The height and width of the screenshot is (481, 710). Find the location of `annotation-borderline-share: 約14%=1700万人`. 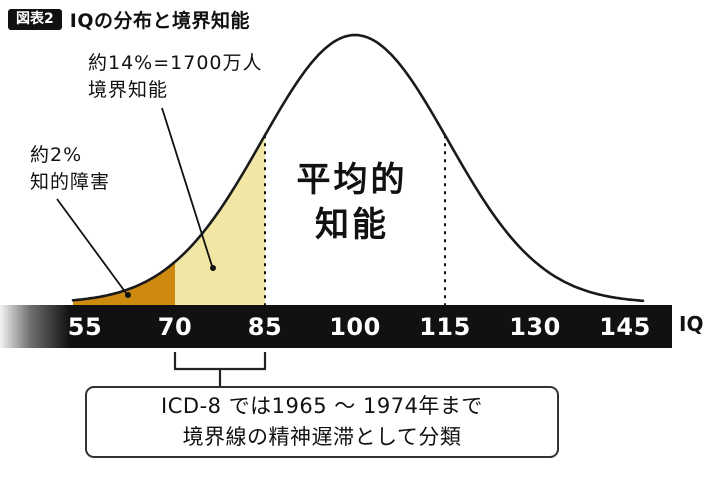

annotation-borderline-share: 約14%=1700万人 is located at coordinates (175, 63).